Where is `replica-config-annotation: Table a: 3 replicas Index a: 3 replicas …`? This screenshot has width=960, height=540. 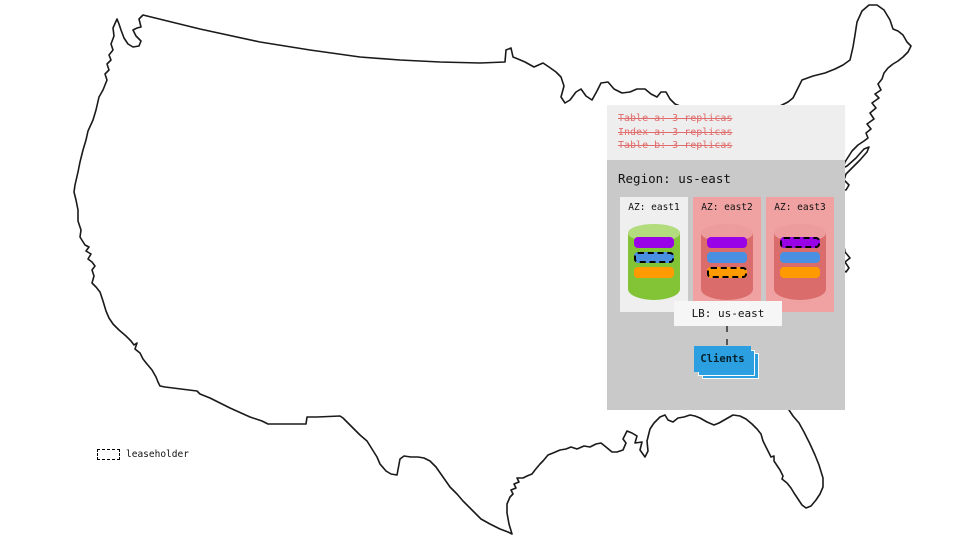 replica-config-annotation: Table a: 3 replicas Index a: 3 replicas … is located at coordinates (726, 132).